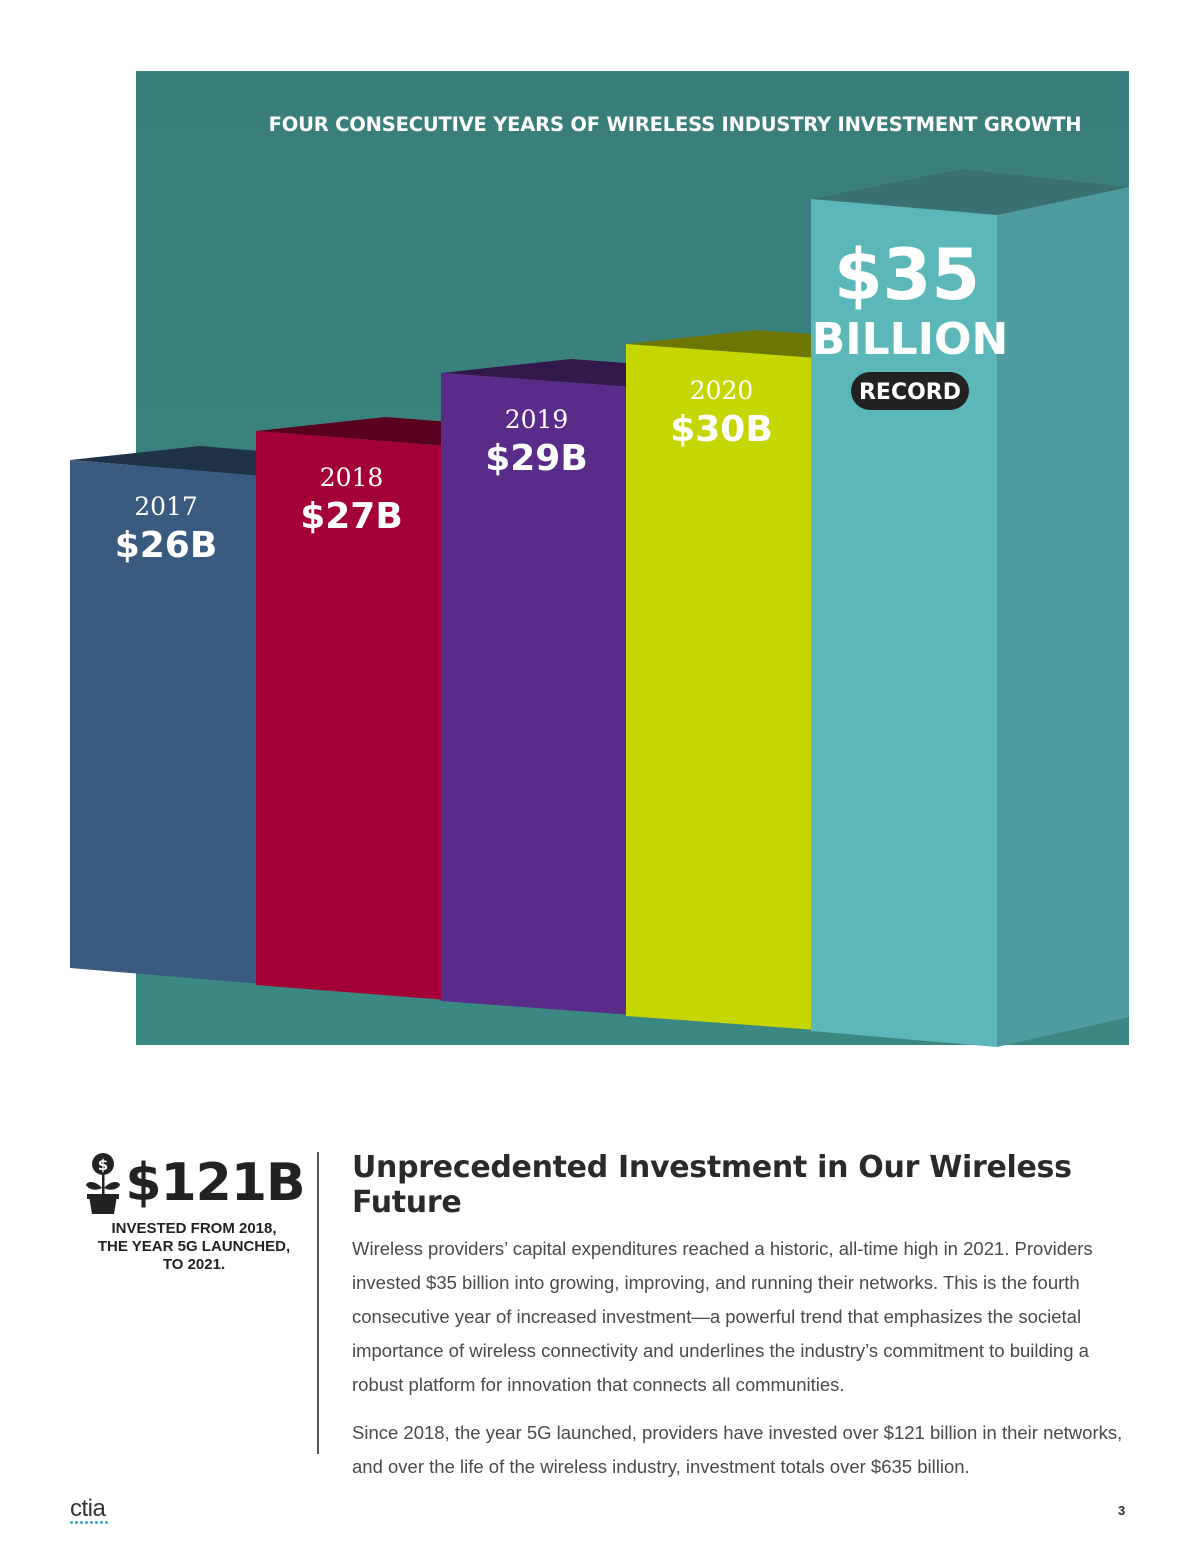  What do you see at coordinates (721, 429) in the screenshot?
I see `bar-value-label: $30B` at bounding box center [721, 429].